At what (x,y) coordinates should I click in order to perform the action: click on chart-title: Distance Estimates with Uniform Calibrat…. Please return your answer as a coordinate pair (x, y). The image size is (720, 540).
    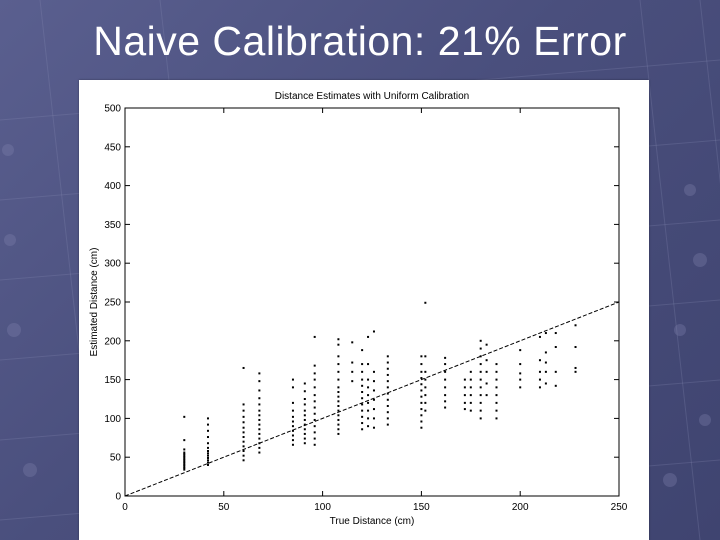
    Looking at the image, I should click on (372, 96).